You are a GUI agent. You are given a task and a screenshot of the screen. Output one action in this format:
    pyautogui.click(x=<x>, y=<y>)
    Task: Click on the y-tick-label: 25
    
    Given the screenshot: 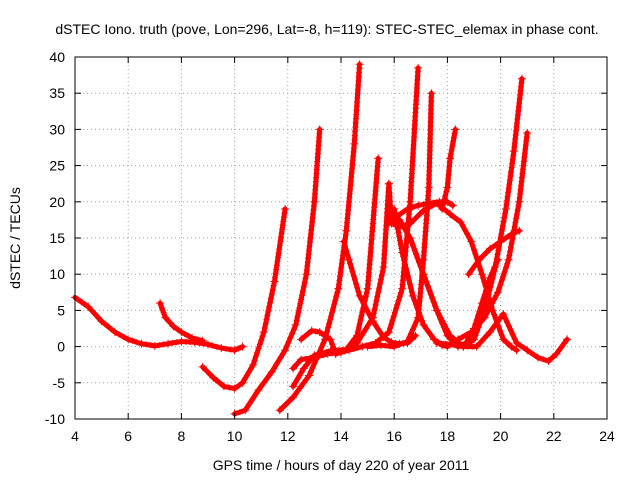 What is the action you would take?
    pyautogui.click(x=57, y=166)
    